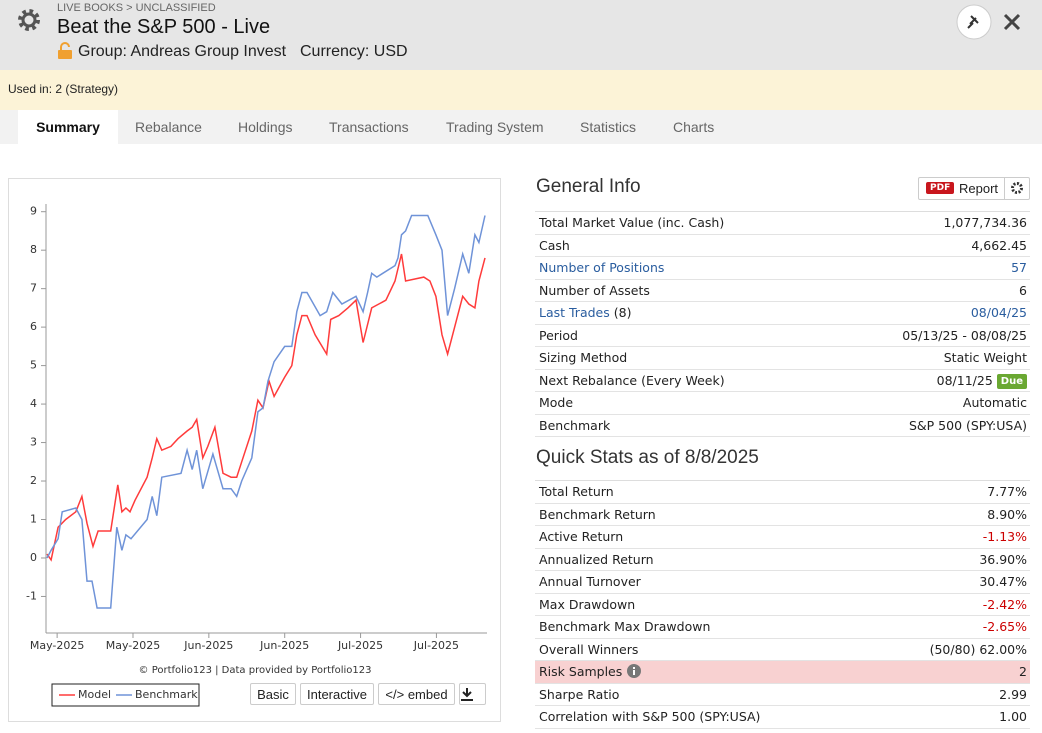 The width and height of the screenshot is (1042, 733). What do you see at coordinates (1019, 267) in the screenshot?
I see `row-link: 57` at bounding box center [1019, 267].